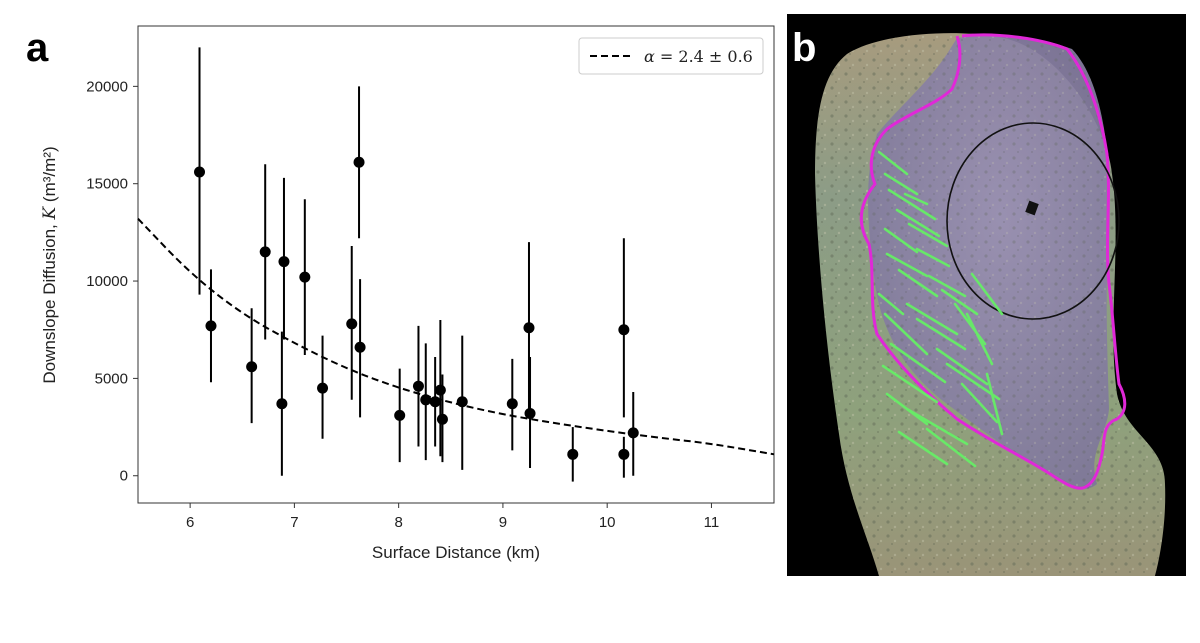 The height and width of the screenshot is (643, 1200). I want to click on x-tick-label: 9, so click(503, 522).